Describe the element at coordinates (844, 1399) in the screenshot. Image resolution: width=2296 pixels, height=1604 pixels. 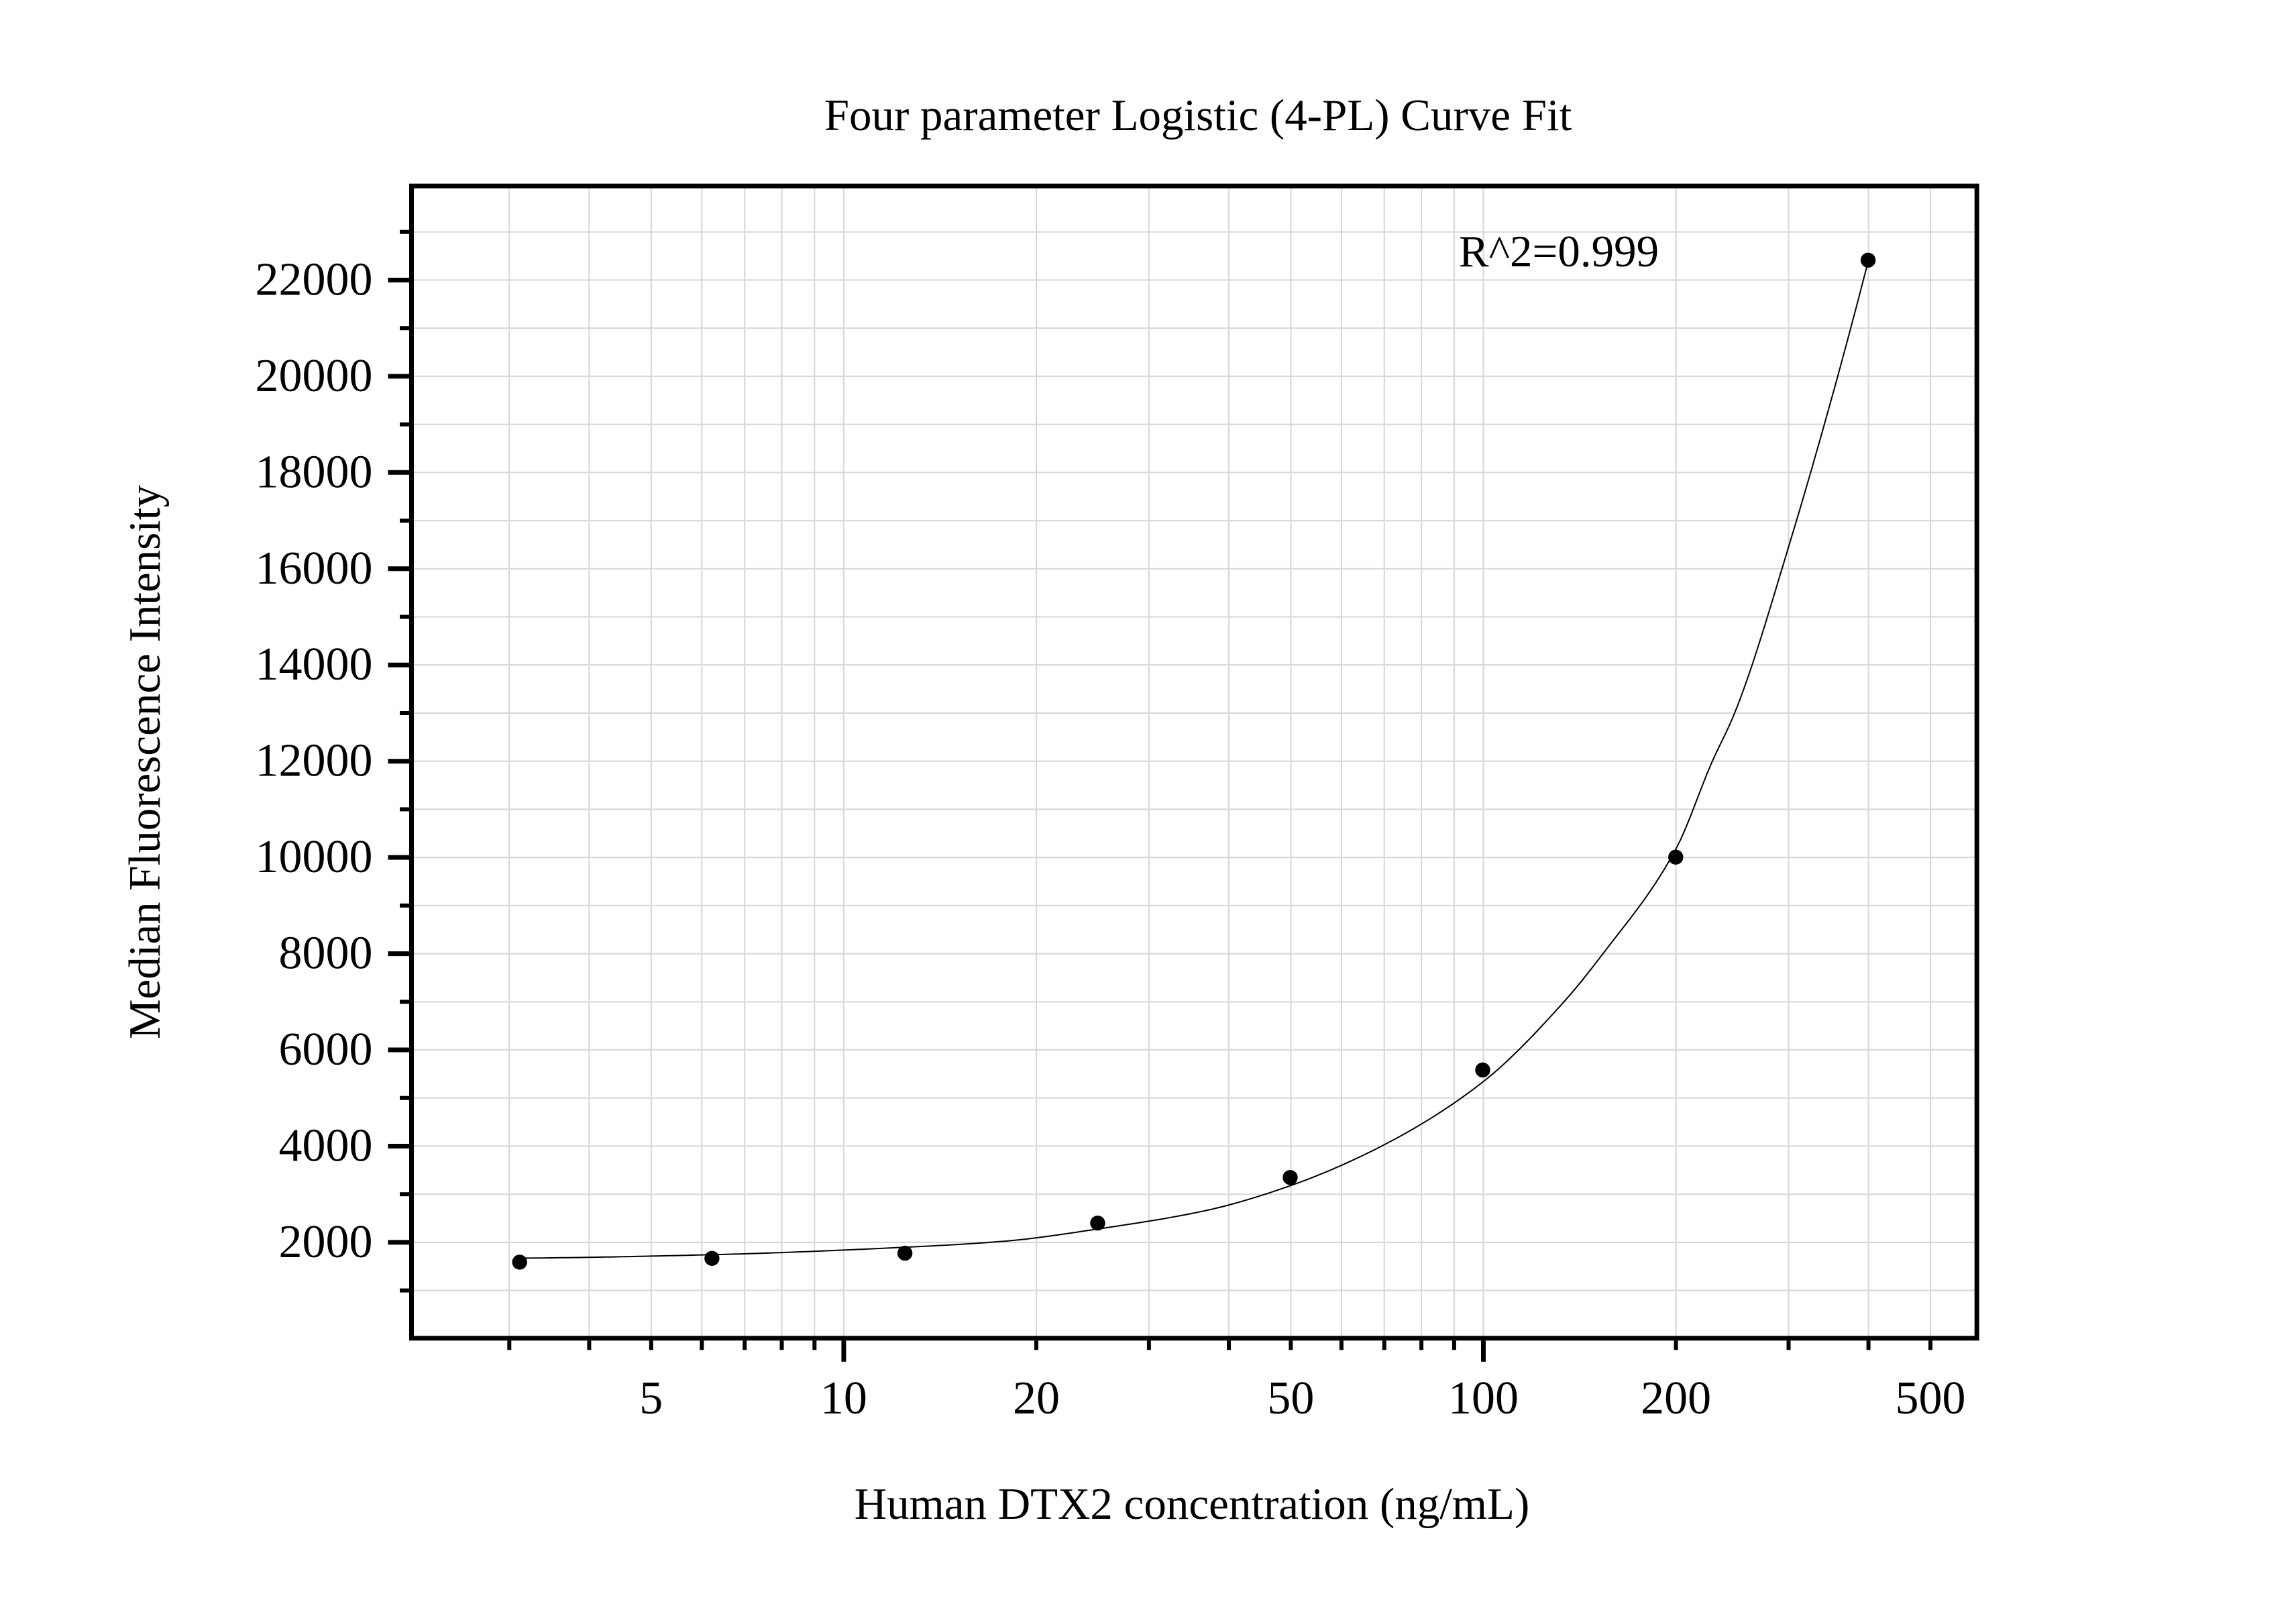
I see `svg-text: 10` at that location.